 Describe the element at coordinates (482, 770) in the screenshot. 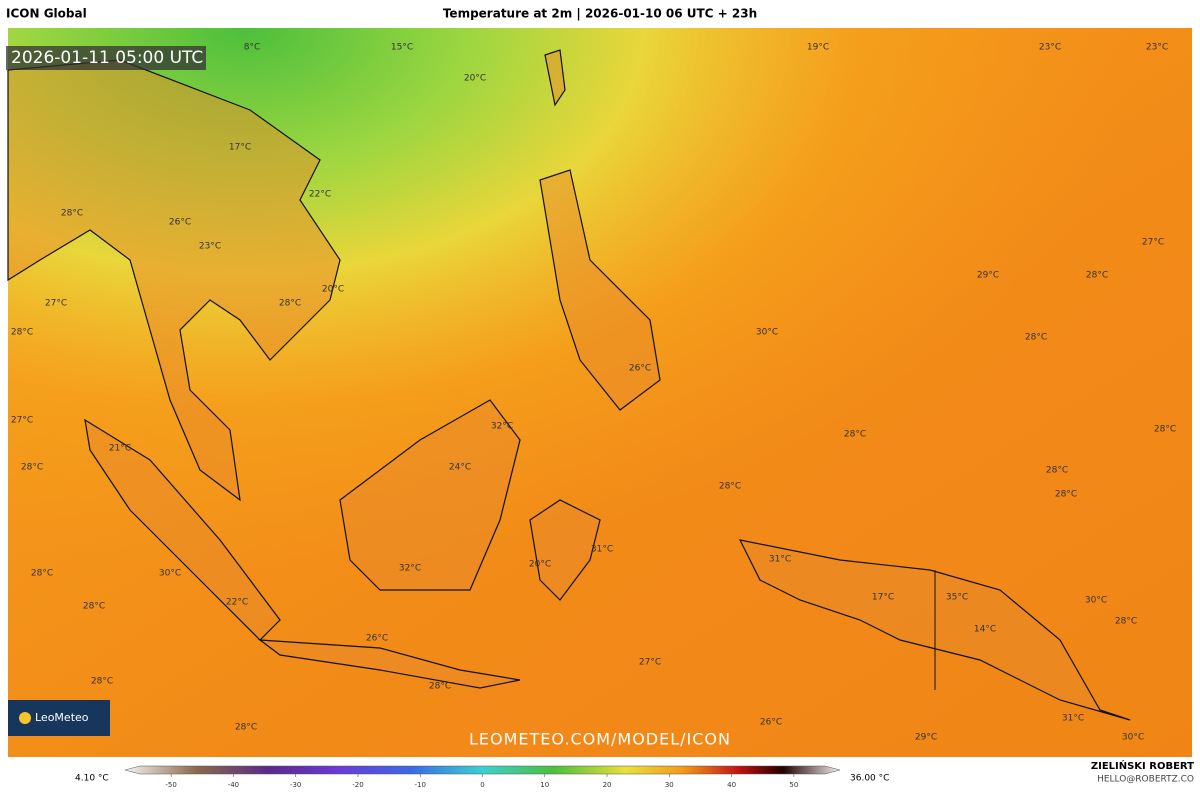

I see `colorbar` at that location.